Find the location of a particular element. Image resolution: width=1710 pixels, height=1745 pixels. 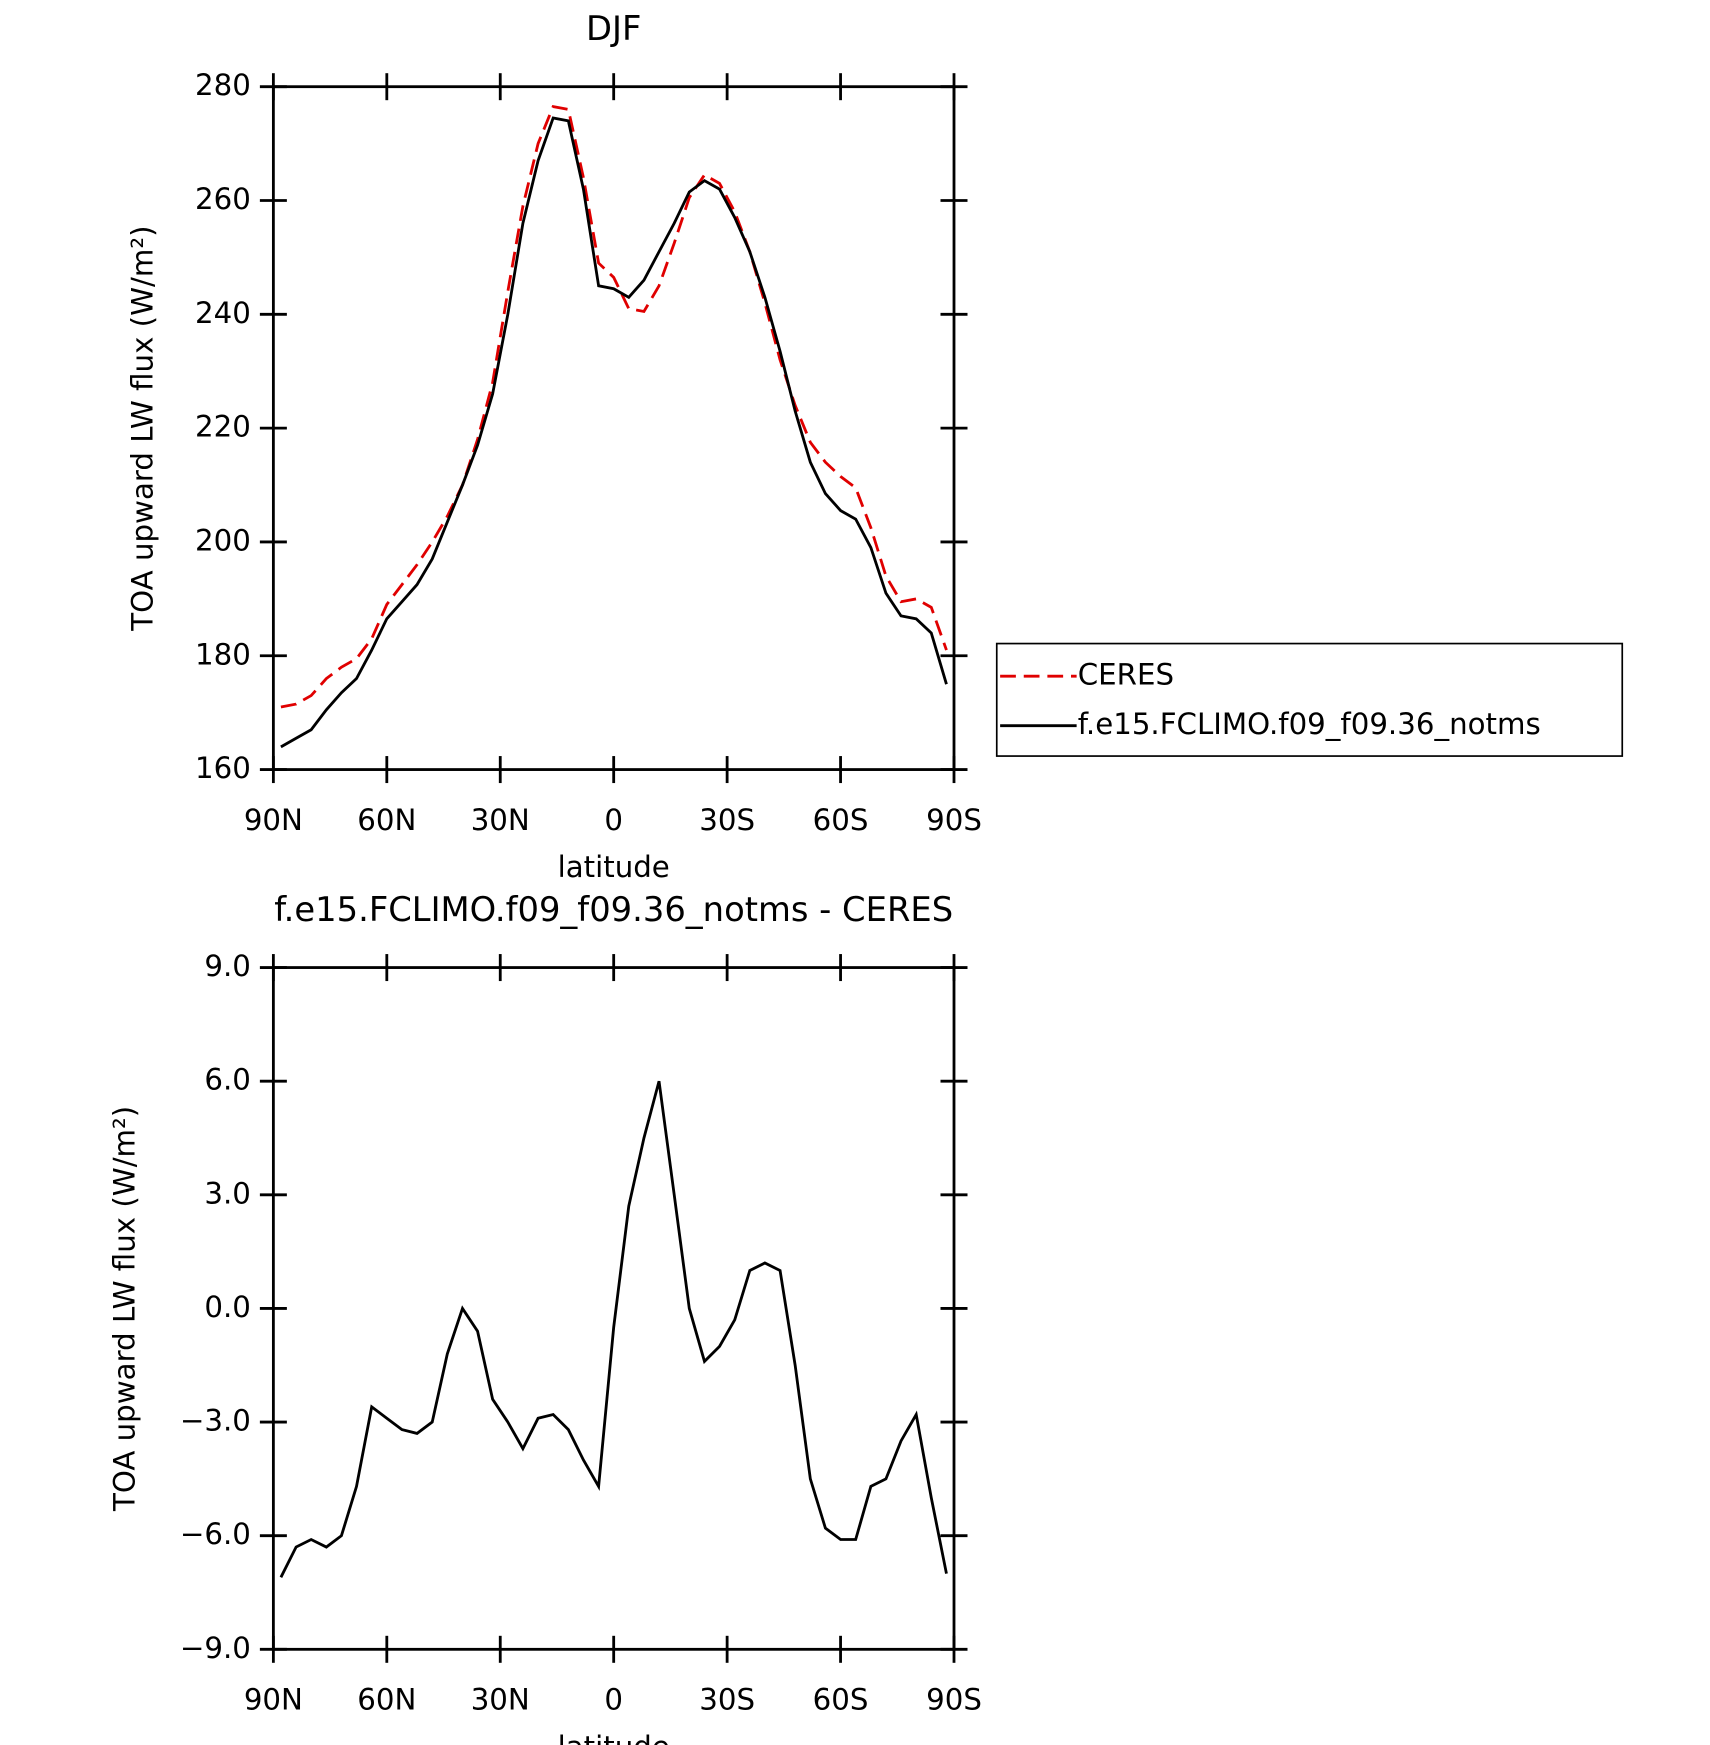

y-tick-label: 220 is located at coordinates (223, 427).